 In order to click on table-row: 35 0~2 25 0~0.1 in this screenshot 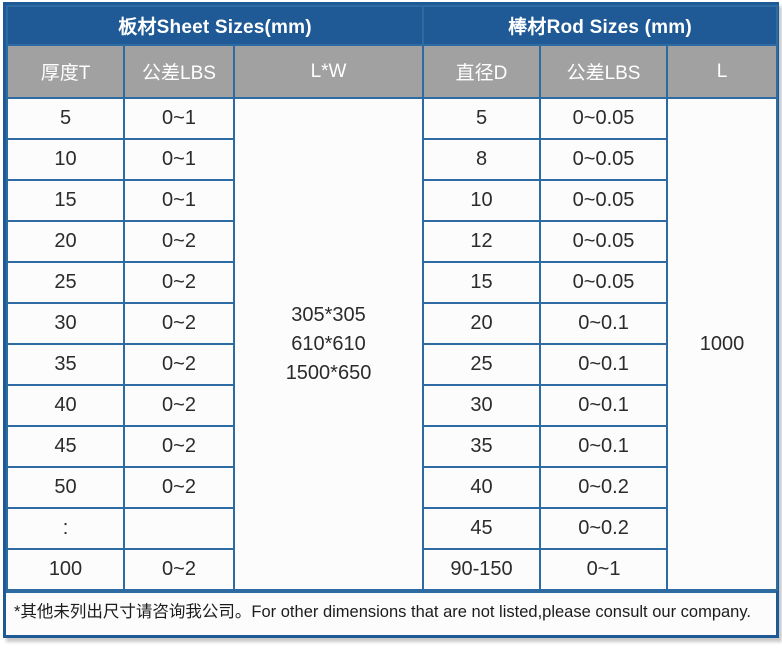, I will do `click(391, 364)`.